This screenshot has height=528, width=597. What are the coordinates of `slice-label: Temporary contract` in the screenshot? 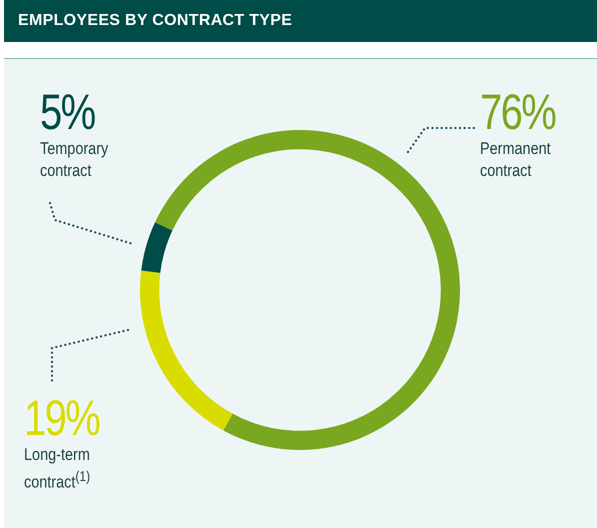 It's located at (74, 160).